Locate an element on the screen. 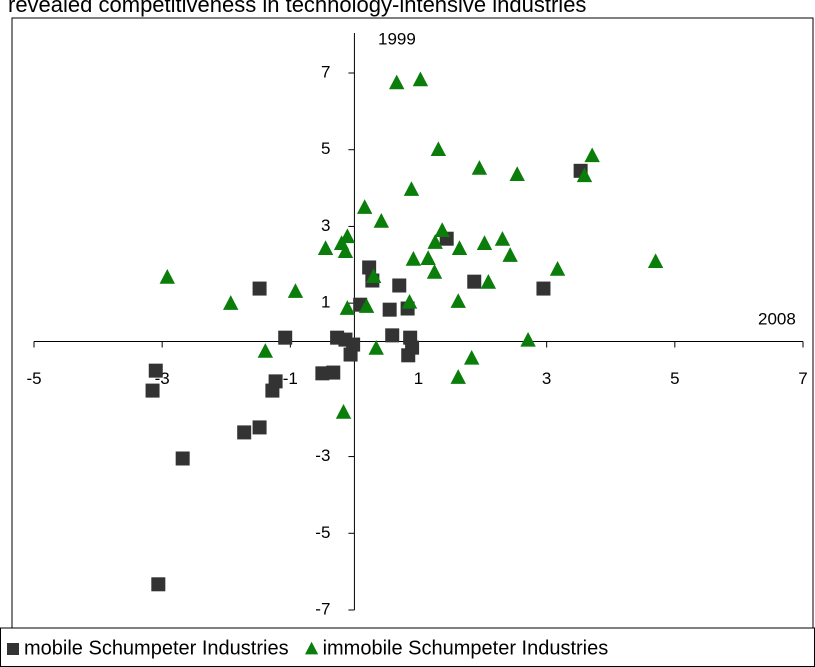 The image size is (815, 667). y-tick-label: 3 is located at coordinates (325, 225).